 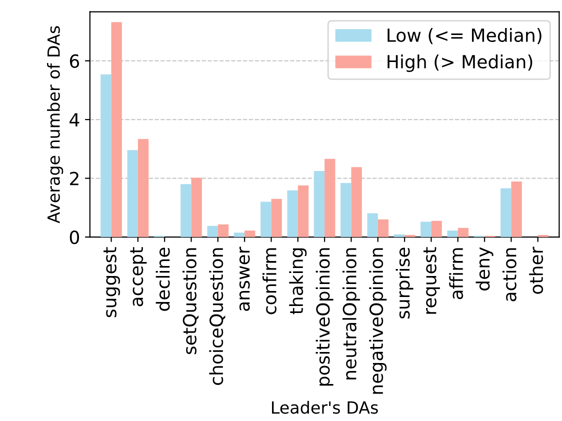 I want to click on x-tick-label: answer, so click(x=244, y=278).